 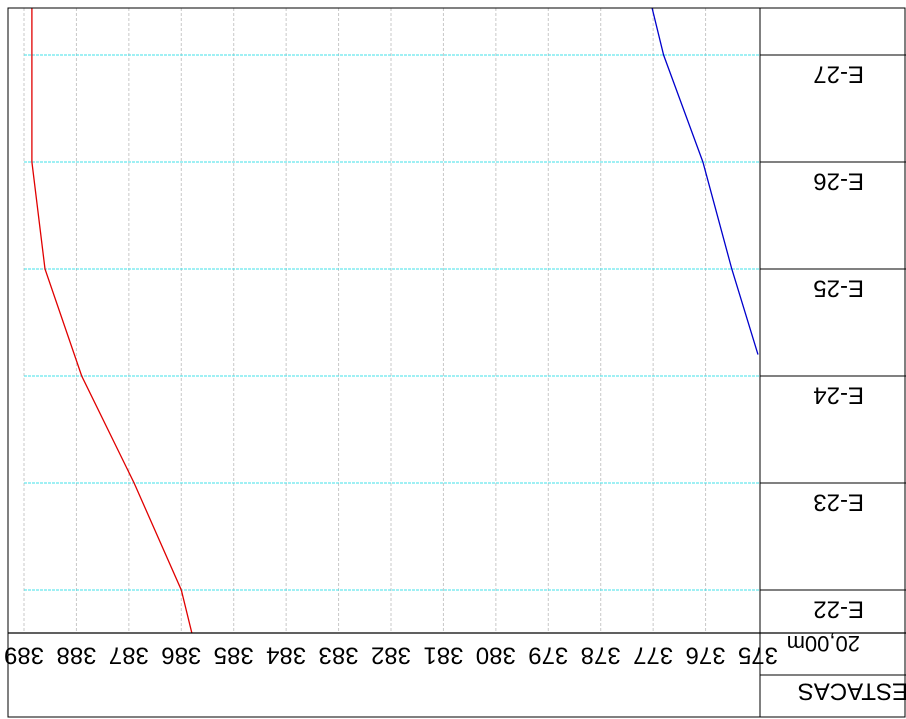 What do you see at coordinates (705, 181) in the screenshot?
I see `blue-profile-line` at bounding box center [705, 181].